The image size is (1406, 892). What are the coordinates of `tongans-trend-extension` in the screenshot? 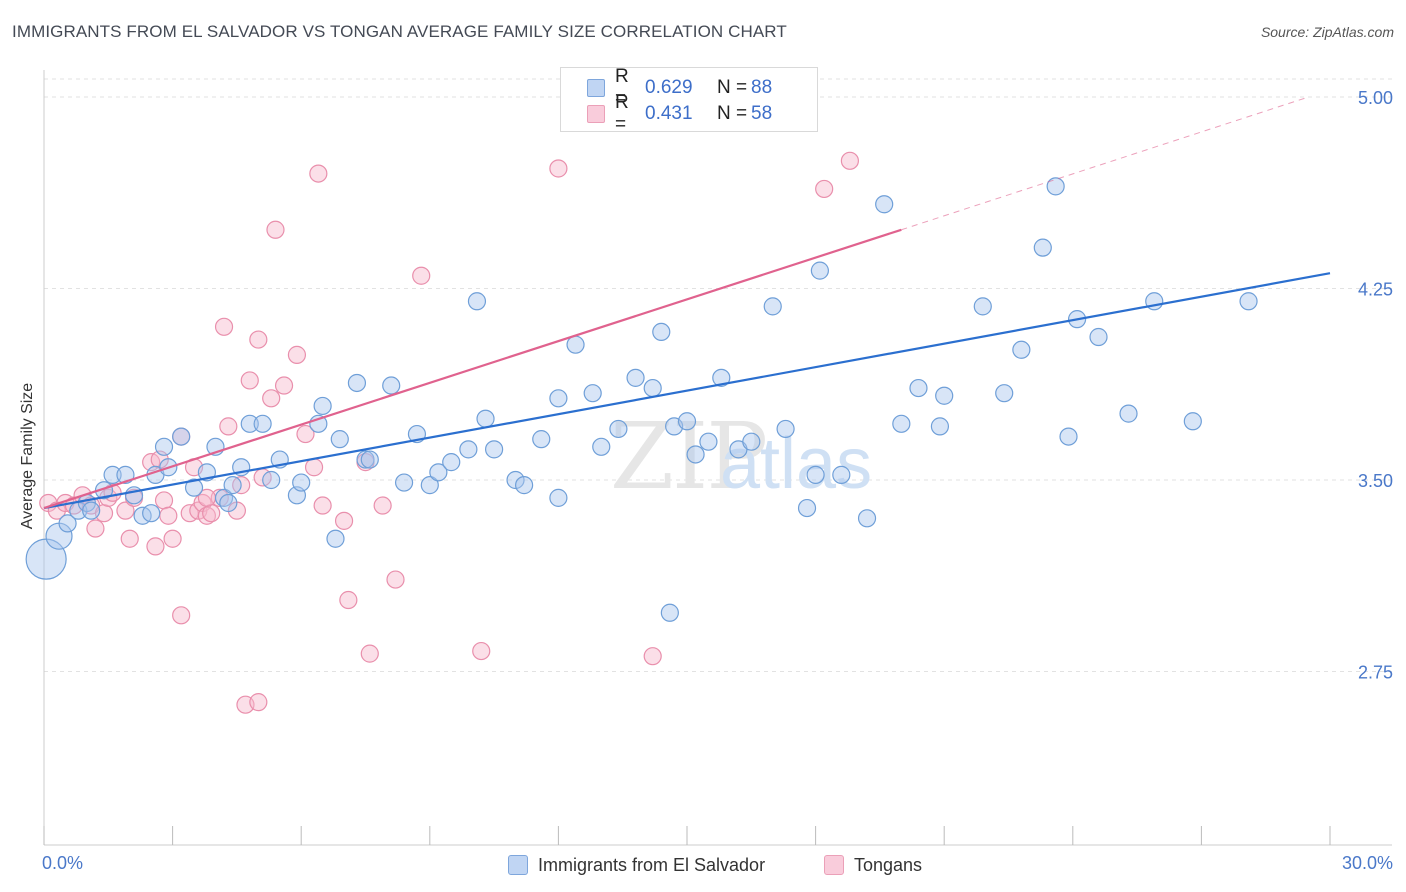 It's located at (1105, 163).